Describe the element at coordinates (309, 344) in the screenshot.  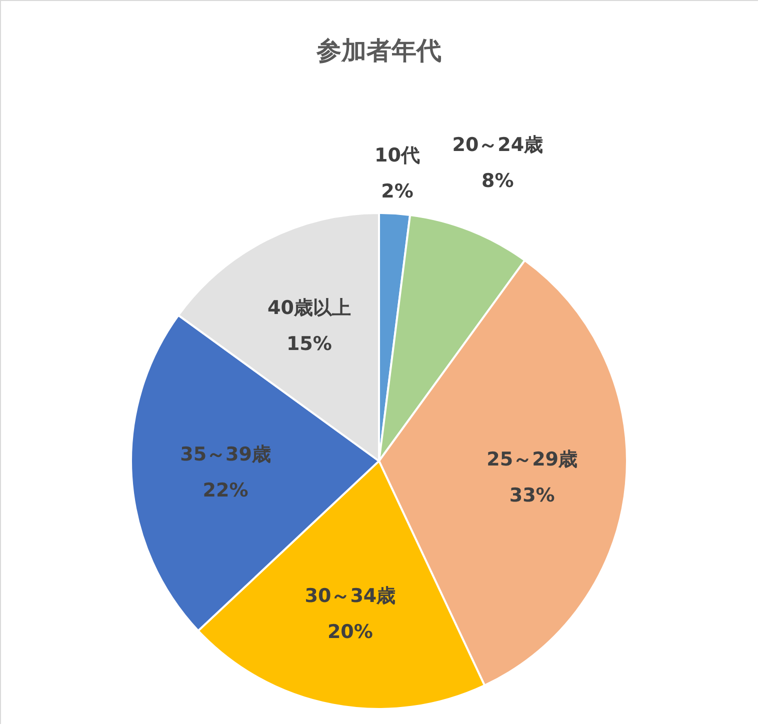
I see `data-label: 15%` at that location.